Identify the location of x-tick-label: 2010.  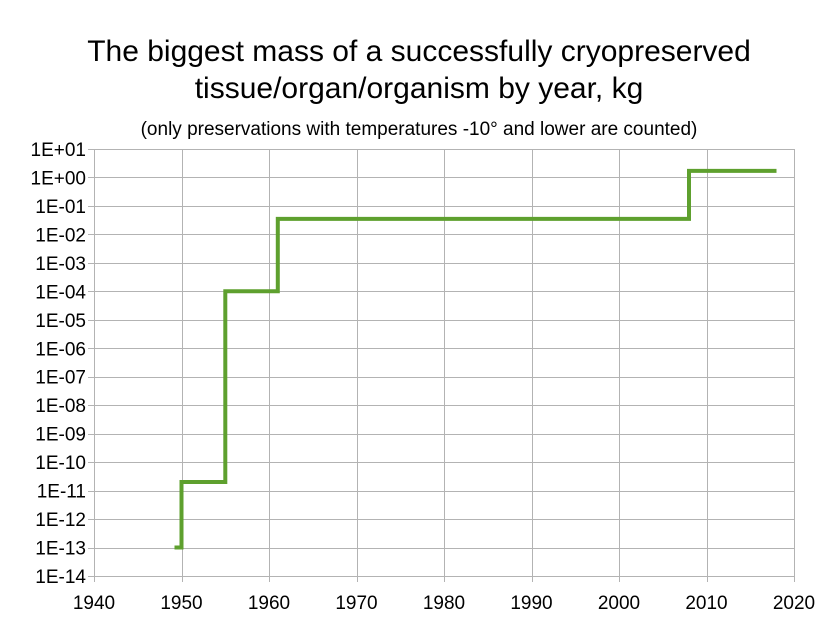
(706, 603).